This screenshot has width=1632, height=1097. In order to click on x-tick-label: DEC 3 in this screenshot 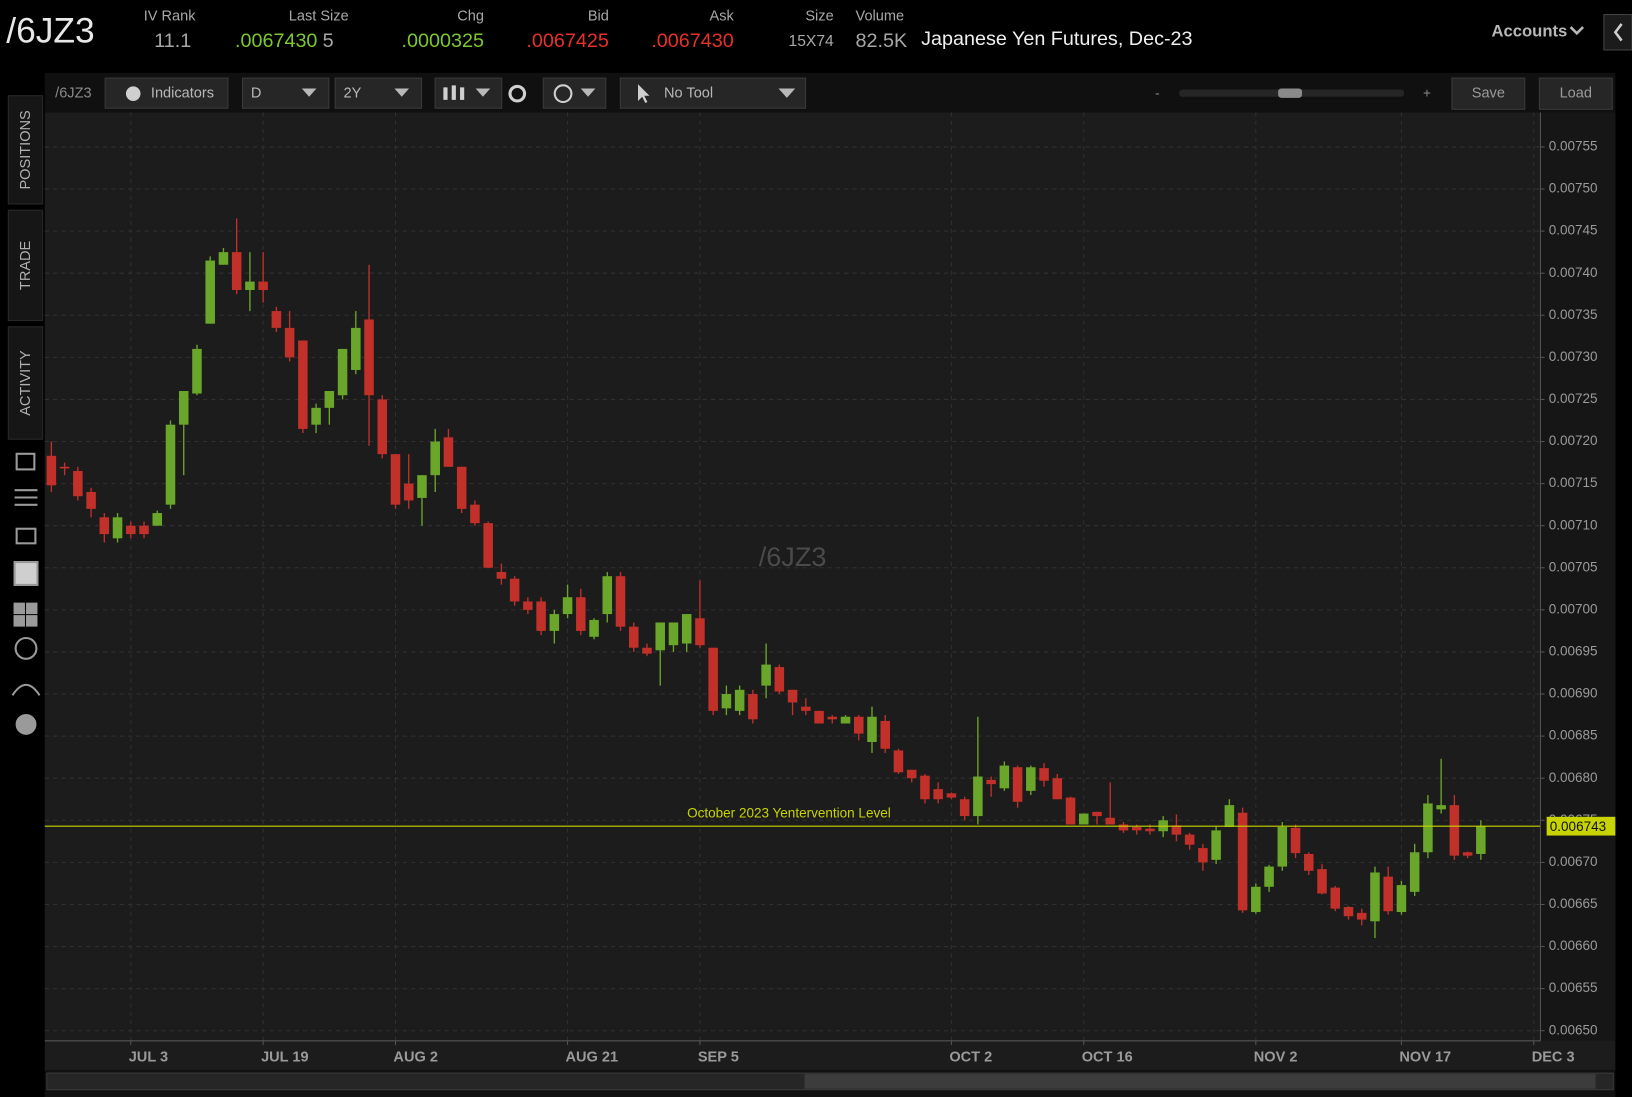, I will do `click(1553, 1057)`.